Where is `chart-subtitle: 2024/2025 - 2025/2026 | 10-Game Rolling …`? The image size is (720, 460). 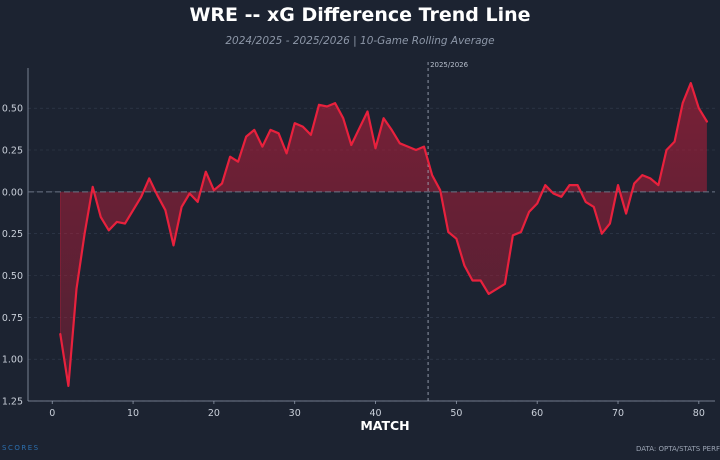 chart-subtitle: 2024/2025 - 2025/2026 | 10-Game Rolling … is located at coordinates (359, 41).